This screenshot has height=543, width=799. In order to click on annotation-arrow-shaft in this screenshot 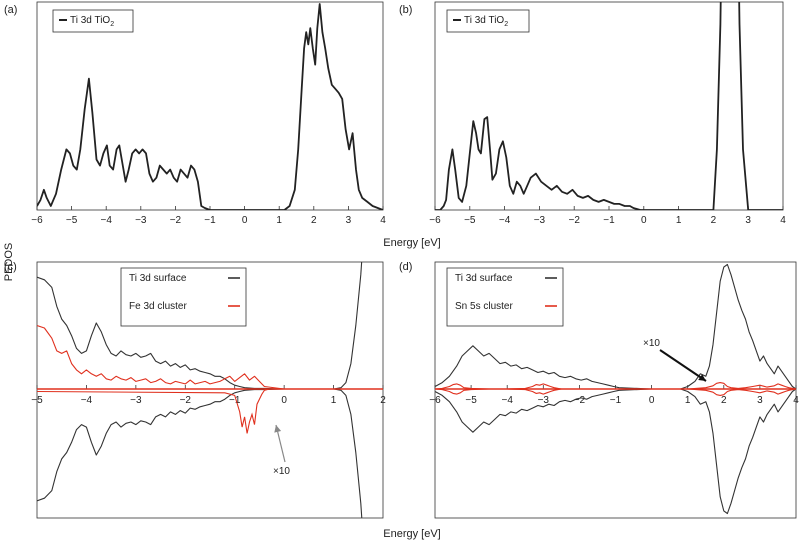, I will do `click(683, 365)`.